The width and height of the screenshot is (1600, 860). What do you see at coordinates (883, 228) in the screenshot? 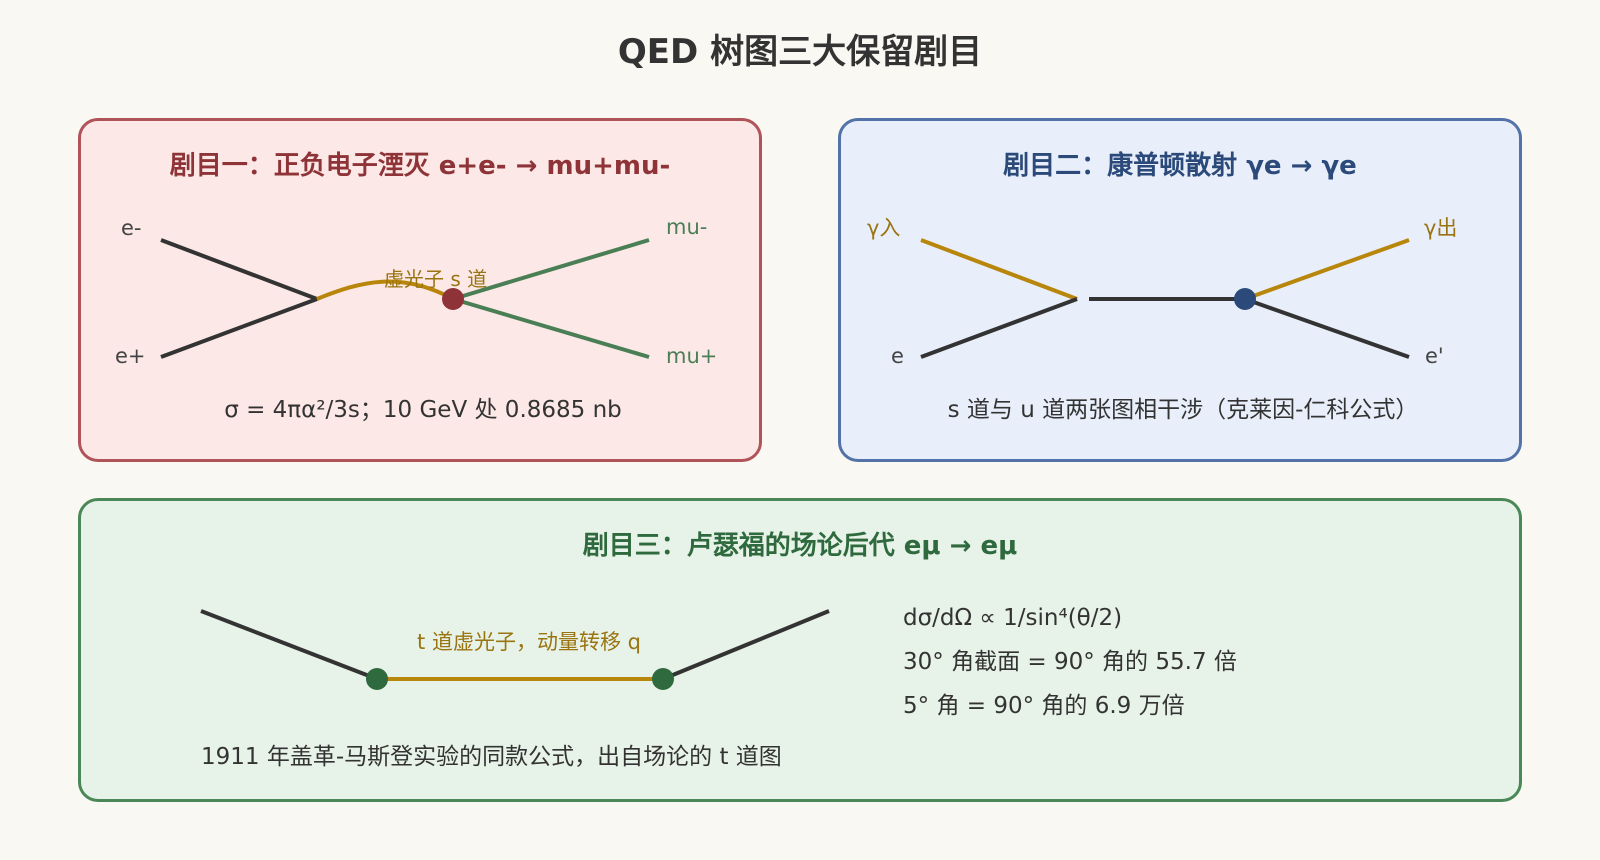
I see `label-photon-in: γ入` at bounding box center [883, 228].